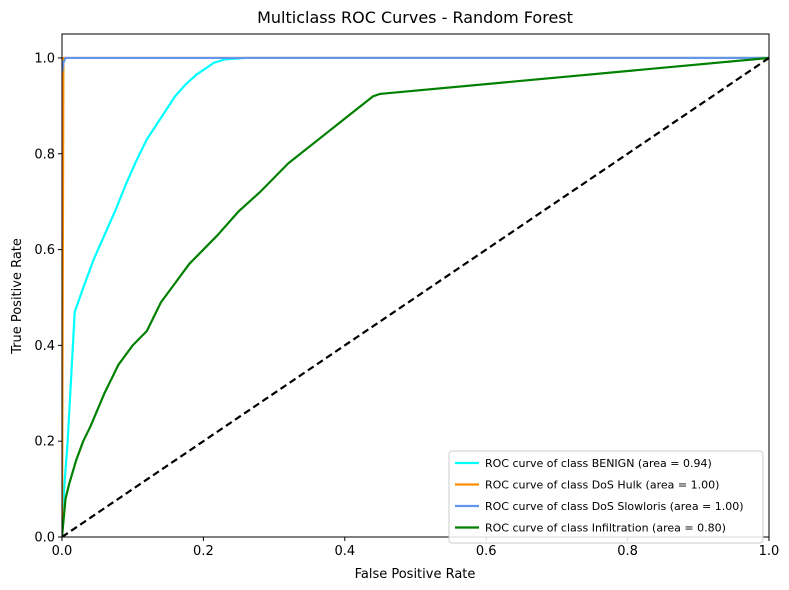 This screenshot has width=789, height=590. I want to click on x-tick-label: 1.0, so click(769, 551).